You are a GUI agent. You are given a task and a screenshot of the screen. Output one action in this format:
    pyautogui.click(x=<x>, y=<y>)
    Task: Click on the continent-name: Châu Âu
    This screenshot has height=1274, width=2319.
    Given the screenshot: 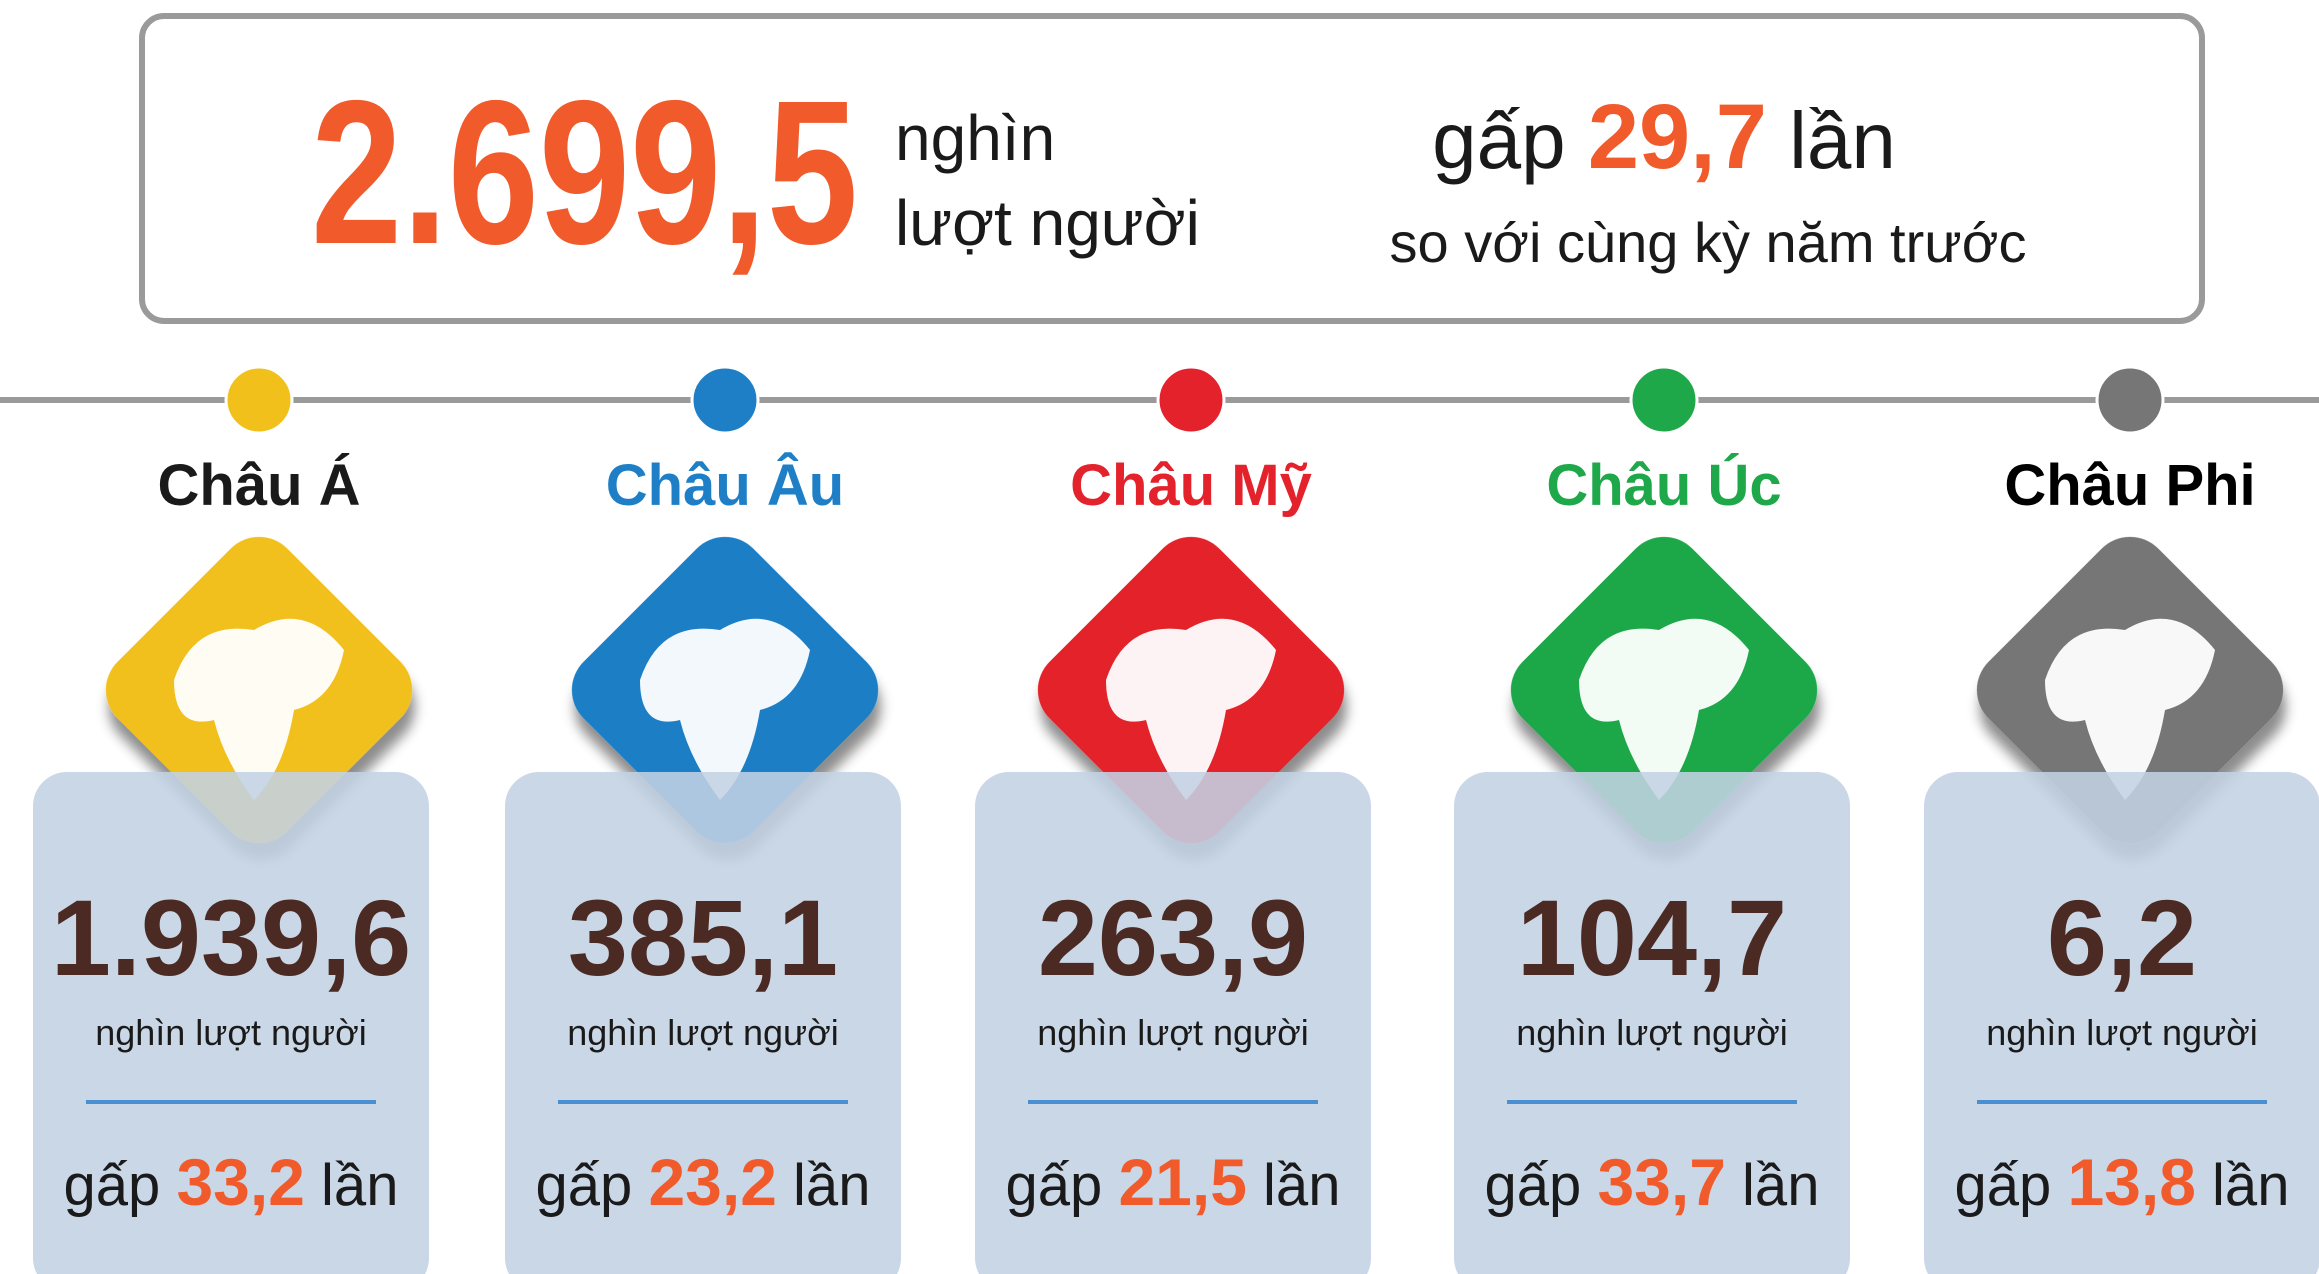 What is the action you would take?
    pyautogui.click(x=725, y=485)
    